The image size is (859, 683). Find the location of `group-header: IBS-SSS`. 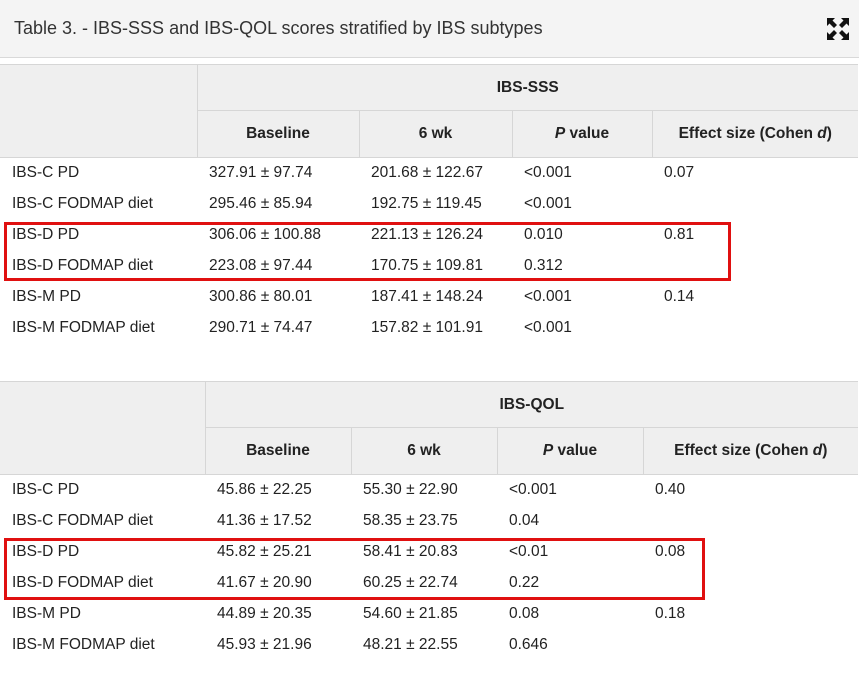

group-header: IBS-SSS is located at coordinates (527, 87).